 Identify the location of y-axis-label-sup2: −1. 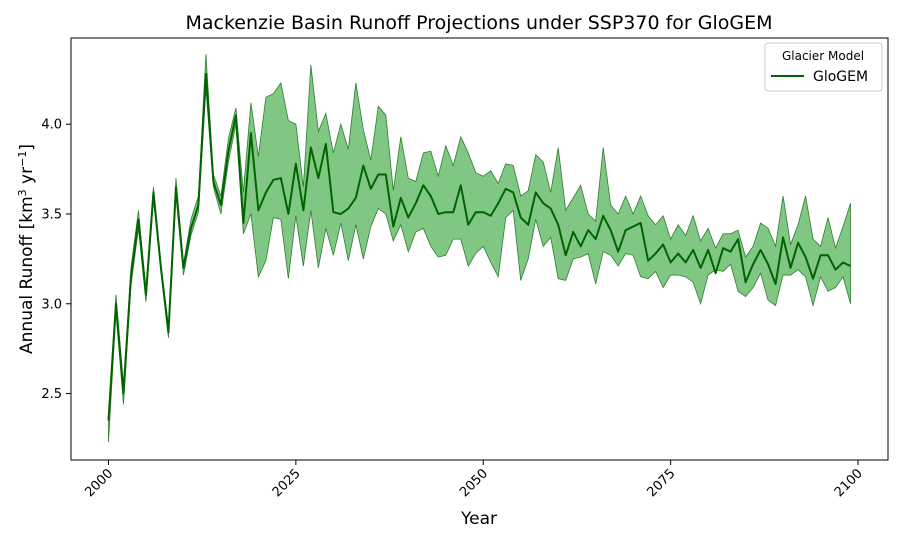
(22, 159).